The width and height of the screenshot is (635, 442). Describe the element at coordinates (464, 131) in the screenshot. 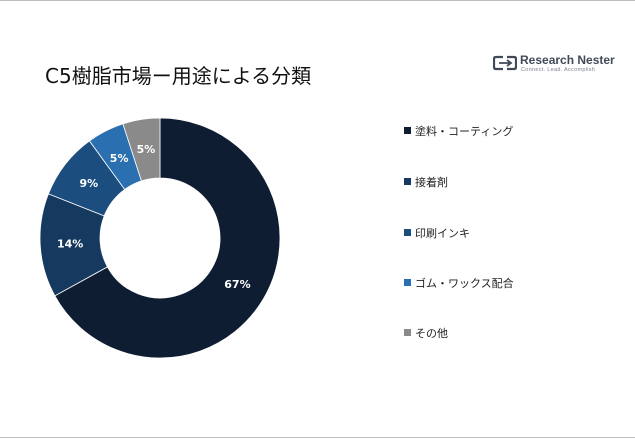

I see `legend-label: 塗料・コーティング` at that location.